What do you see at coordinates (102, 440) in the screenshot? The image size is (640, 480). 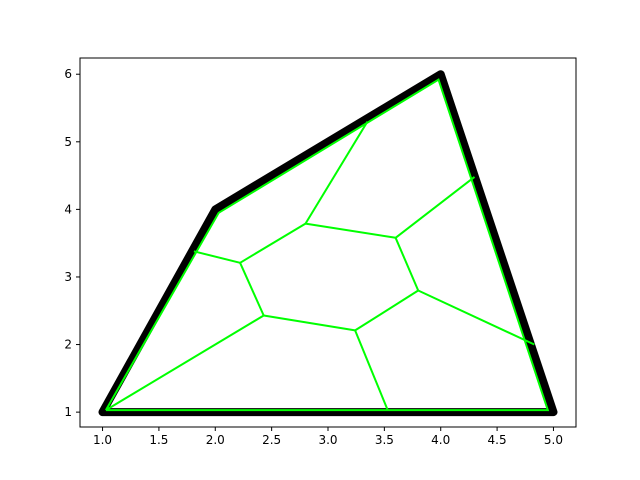 I see `x-tick-label: 1.0` at bounding box center [102, 440].